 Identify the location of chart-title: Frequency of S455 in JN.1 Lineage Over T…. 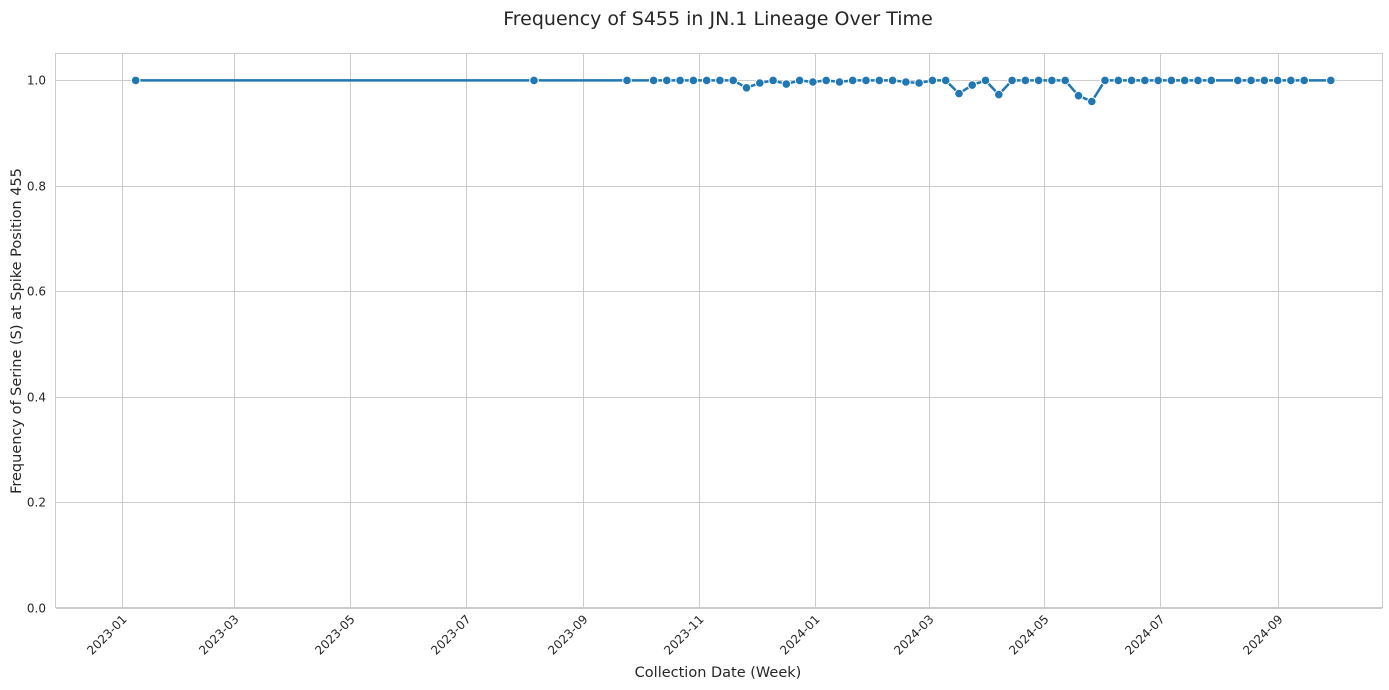
(718, 19).